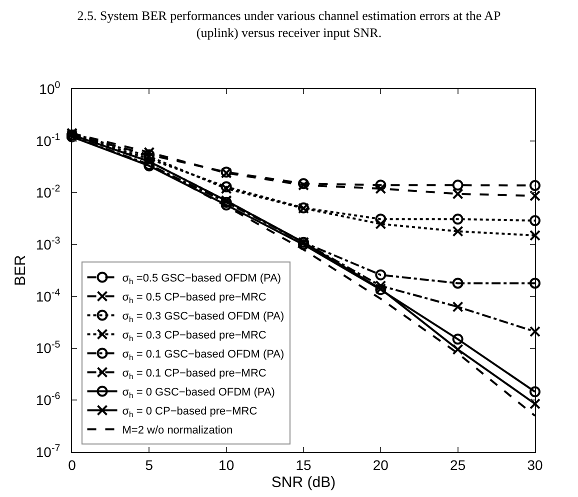 This screenshot has width=578, height=497. I want to click on legend-label: M=2 w/o normalization, so click(177, 430).